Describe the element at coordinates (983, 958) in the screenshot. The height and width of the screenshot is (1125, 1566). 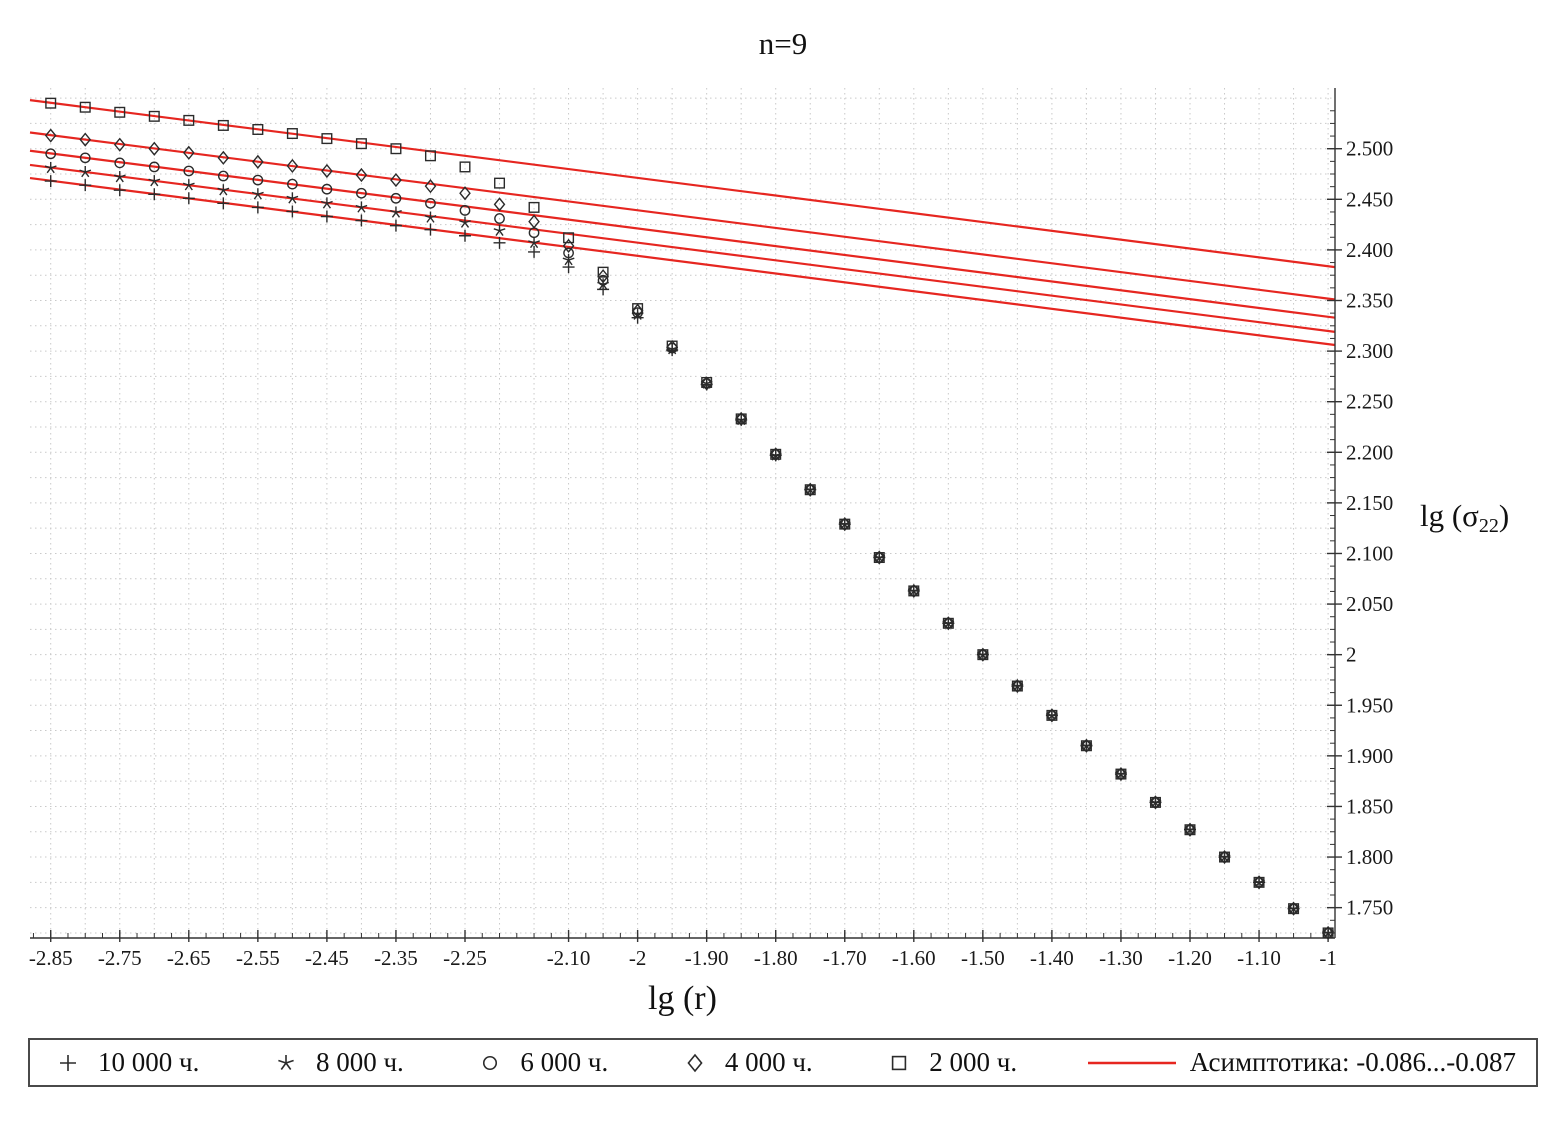
I see `svg-text: -1.50` at that location.